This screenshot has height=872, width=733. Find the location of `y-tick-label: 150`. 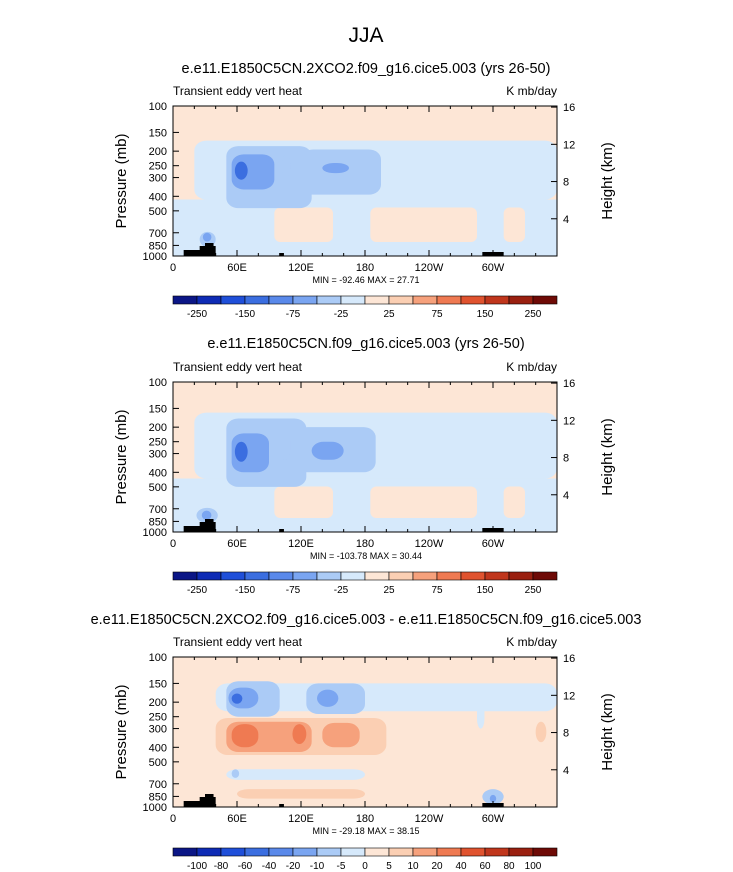

y-tick-label: 150 is located at coordinates (158, 684).